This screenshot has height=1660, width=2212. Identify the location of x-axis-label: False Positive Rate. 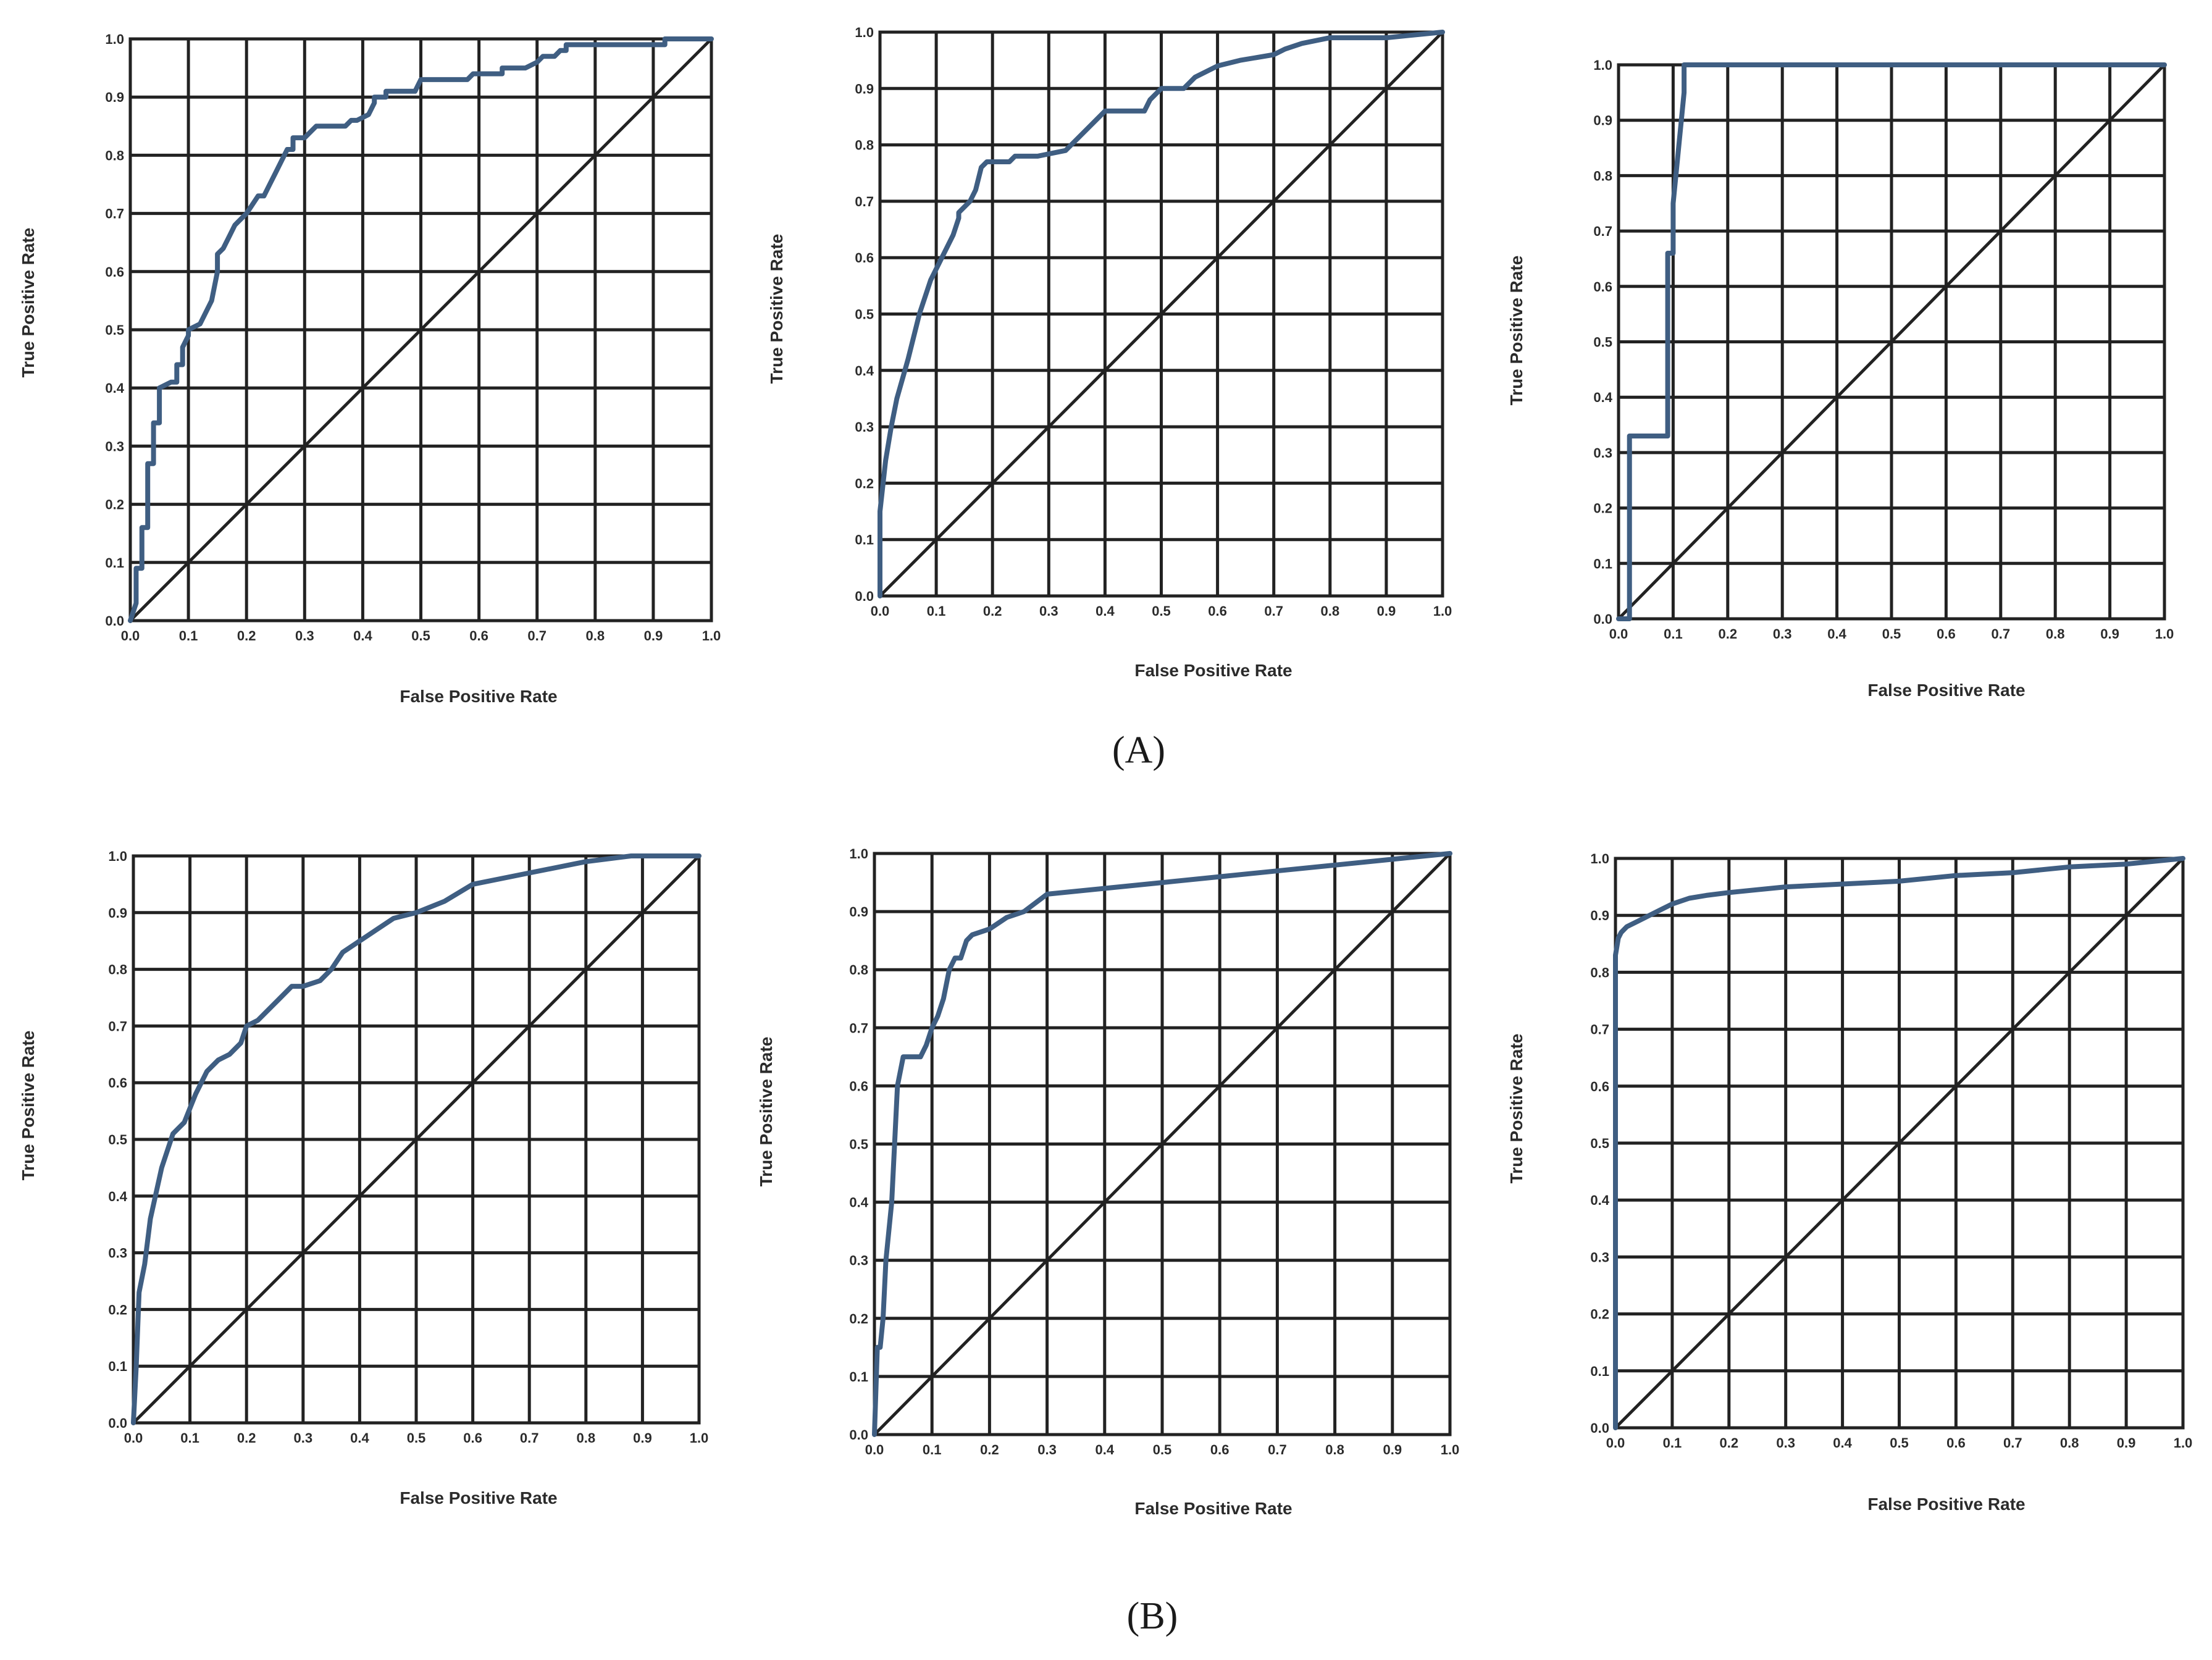
(478, 697).